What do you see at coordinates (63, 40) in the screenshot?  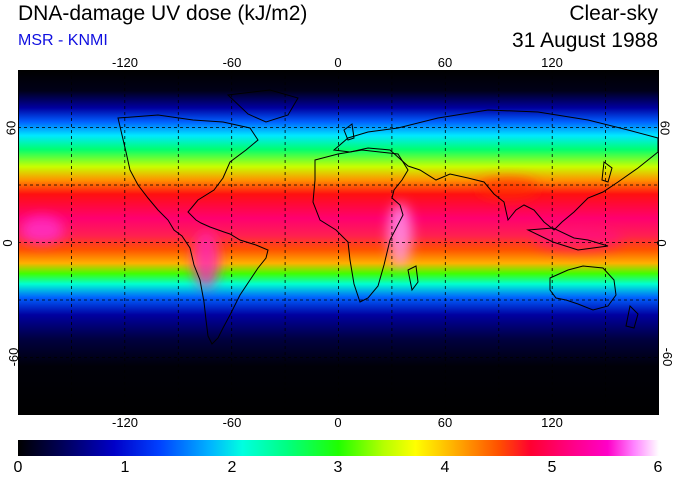 I see `data-source: MSR - KNMI` at bounding box center [63, 40].